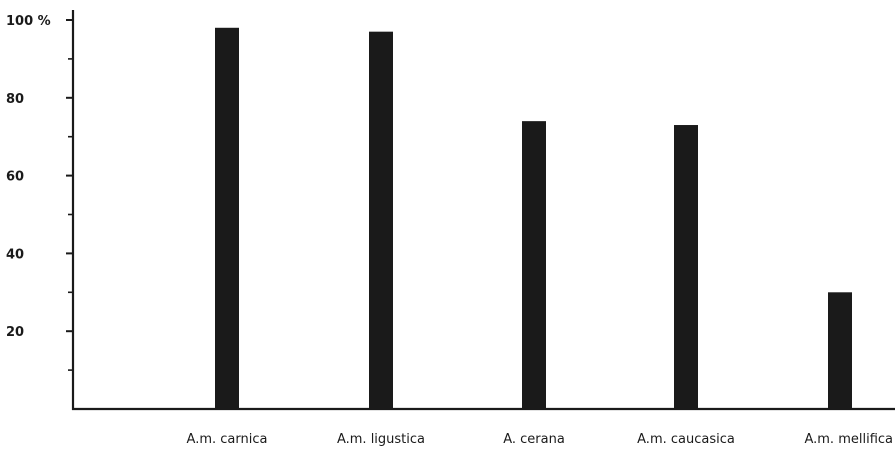 The image size is (895, 449). Describe the element at coordinates (848, 439) in the screenshot. I see `category-label: A.m. mellifica` at that location.